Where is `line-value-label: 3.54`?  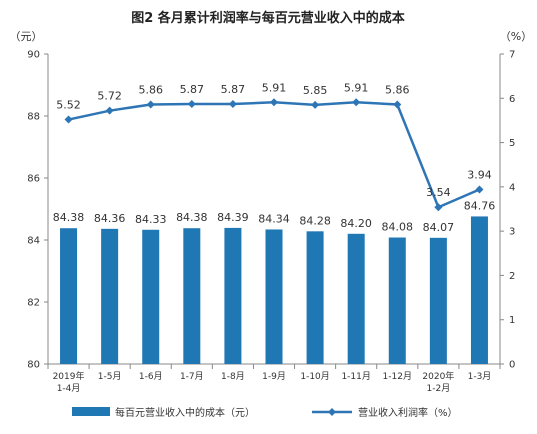 line-value-label: 3.54 is located at coordinates (438, 192).